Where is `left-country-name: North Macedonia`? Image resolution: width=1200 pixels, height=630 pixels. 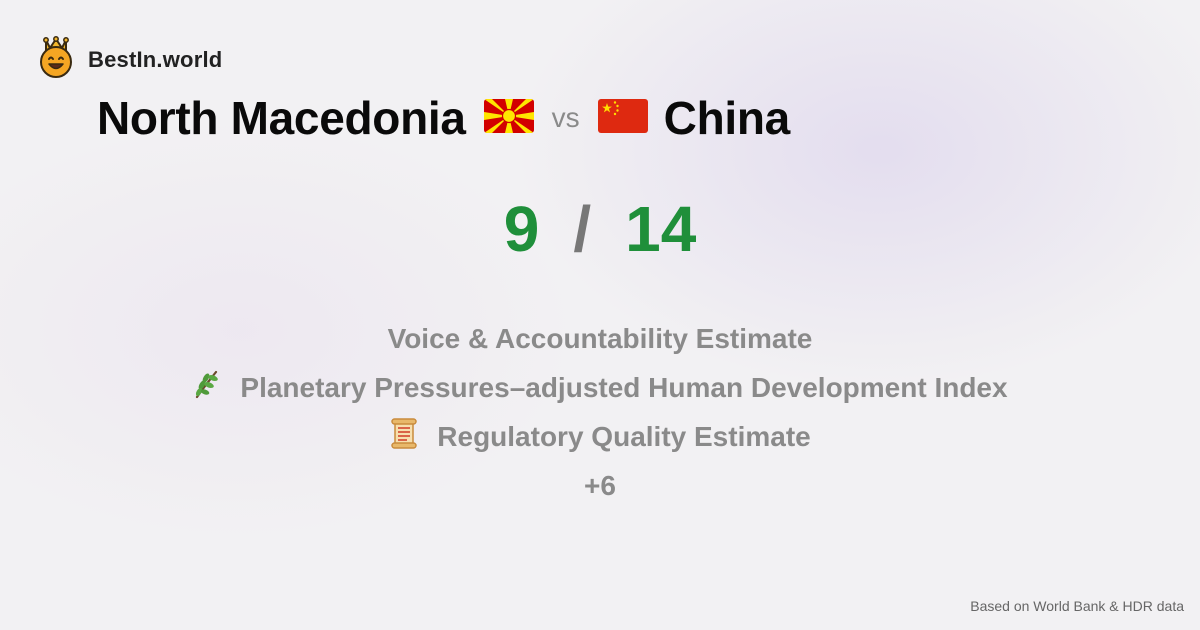 left-country-name: North Macedonia is located at coordinates (281, 118).